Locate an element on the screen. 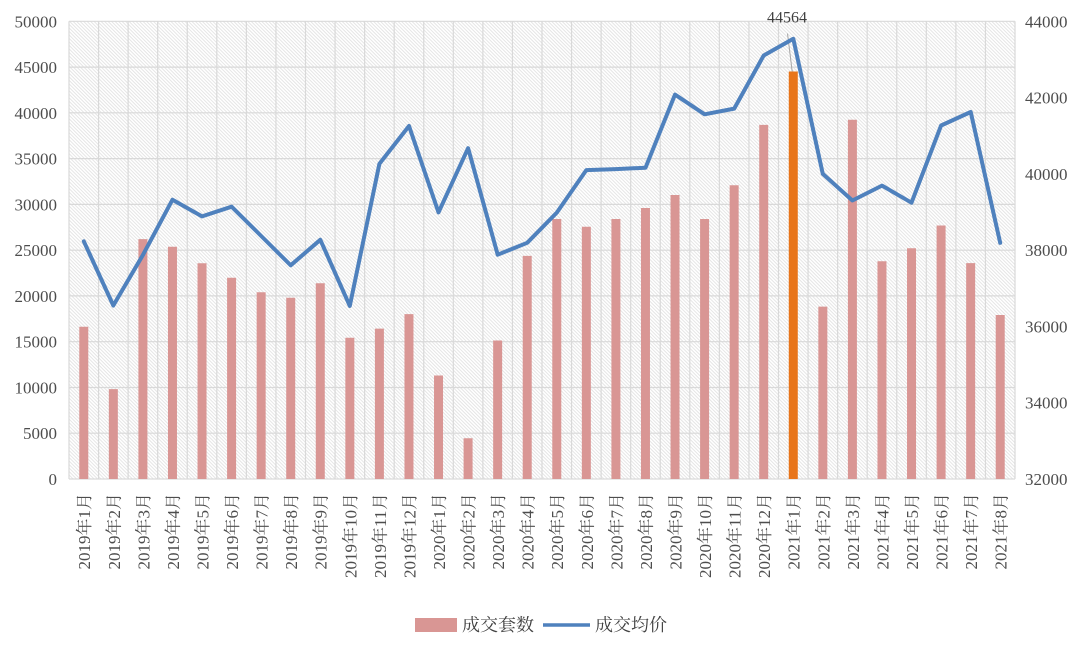  svg-text: 32000 is located at coordinates (1046, 479).